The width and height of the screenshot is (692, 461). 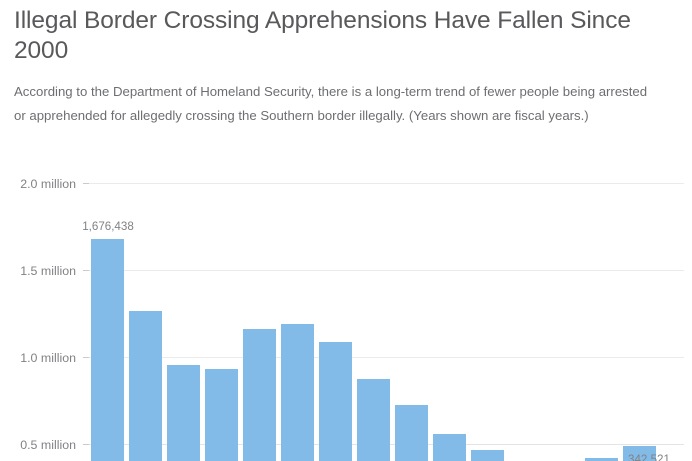 What do you see at coordinates (297, 392) in the screenshot?
I see `bar-2005` at bounding box center [297, 392].